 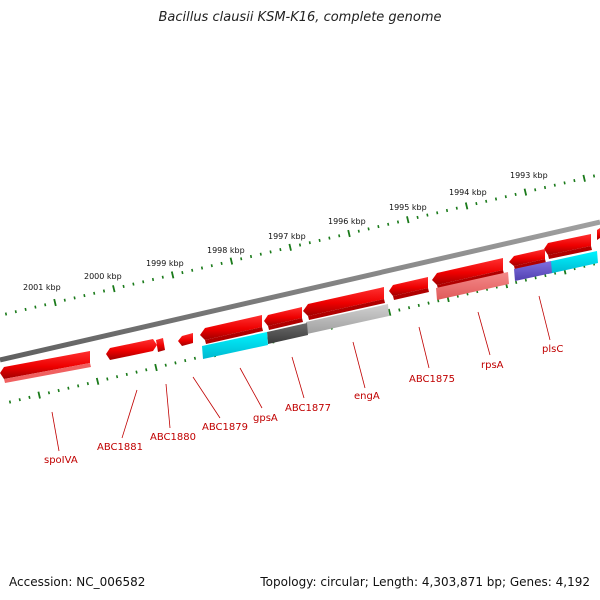 What do you see at coordinates (173, 437) in the screenshot?
I see `gene-label-ABC1880: ABC1880` at bounding box center [173, 437].